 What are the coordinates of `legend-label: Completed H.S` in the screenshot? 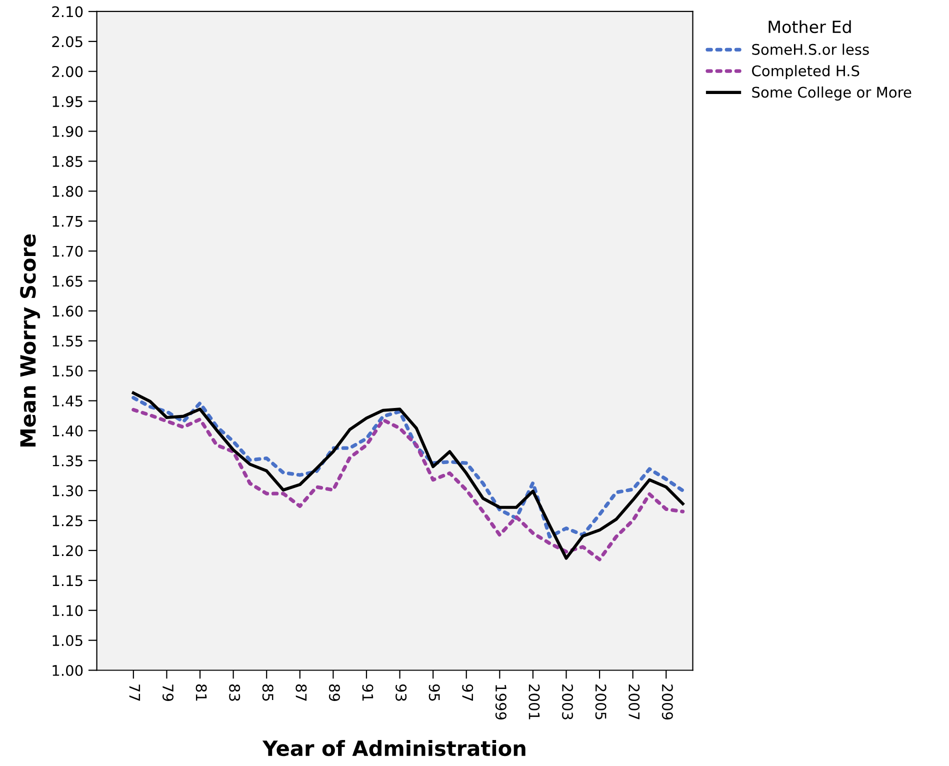 It's located at (806, 72).